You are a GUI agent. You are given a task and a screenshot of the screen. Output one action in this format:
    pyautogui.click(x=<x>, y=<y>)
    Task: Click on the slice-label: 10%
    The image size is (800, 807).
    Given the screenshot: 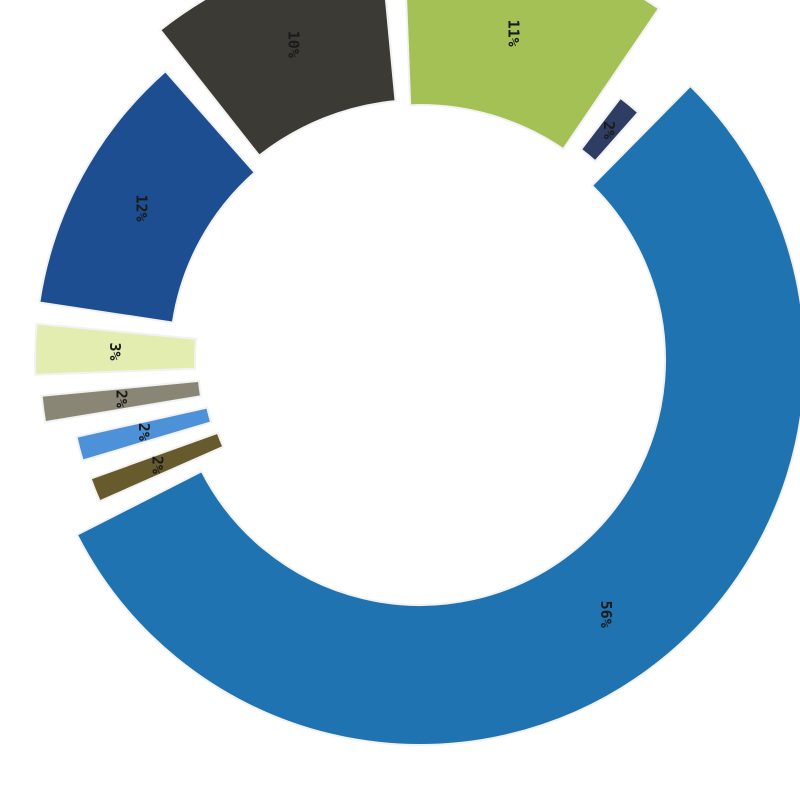 What is the action you would take?
    pyautogui.click(x=294, y=44)
    